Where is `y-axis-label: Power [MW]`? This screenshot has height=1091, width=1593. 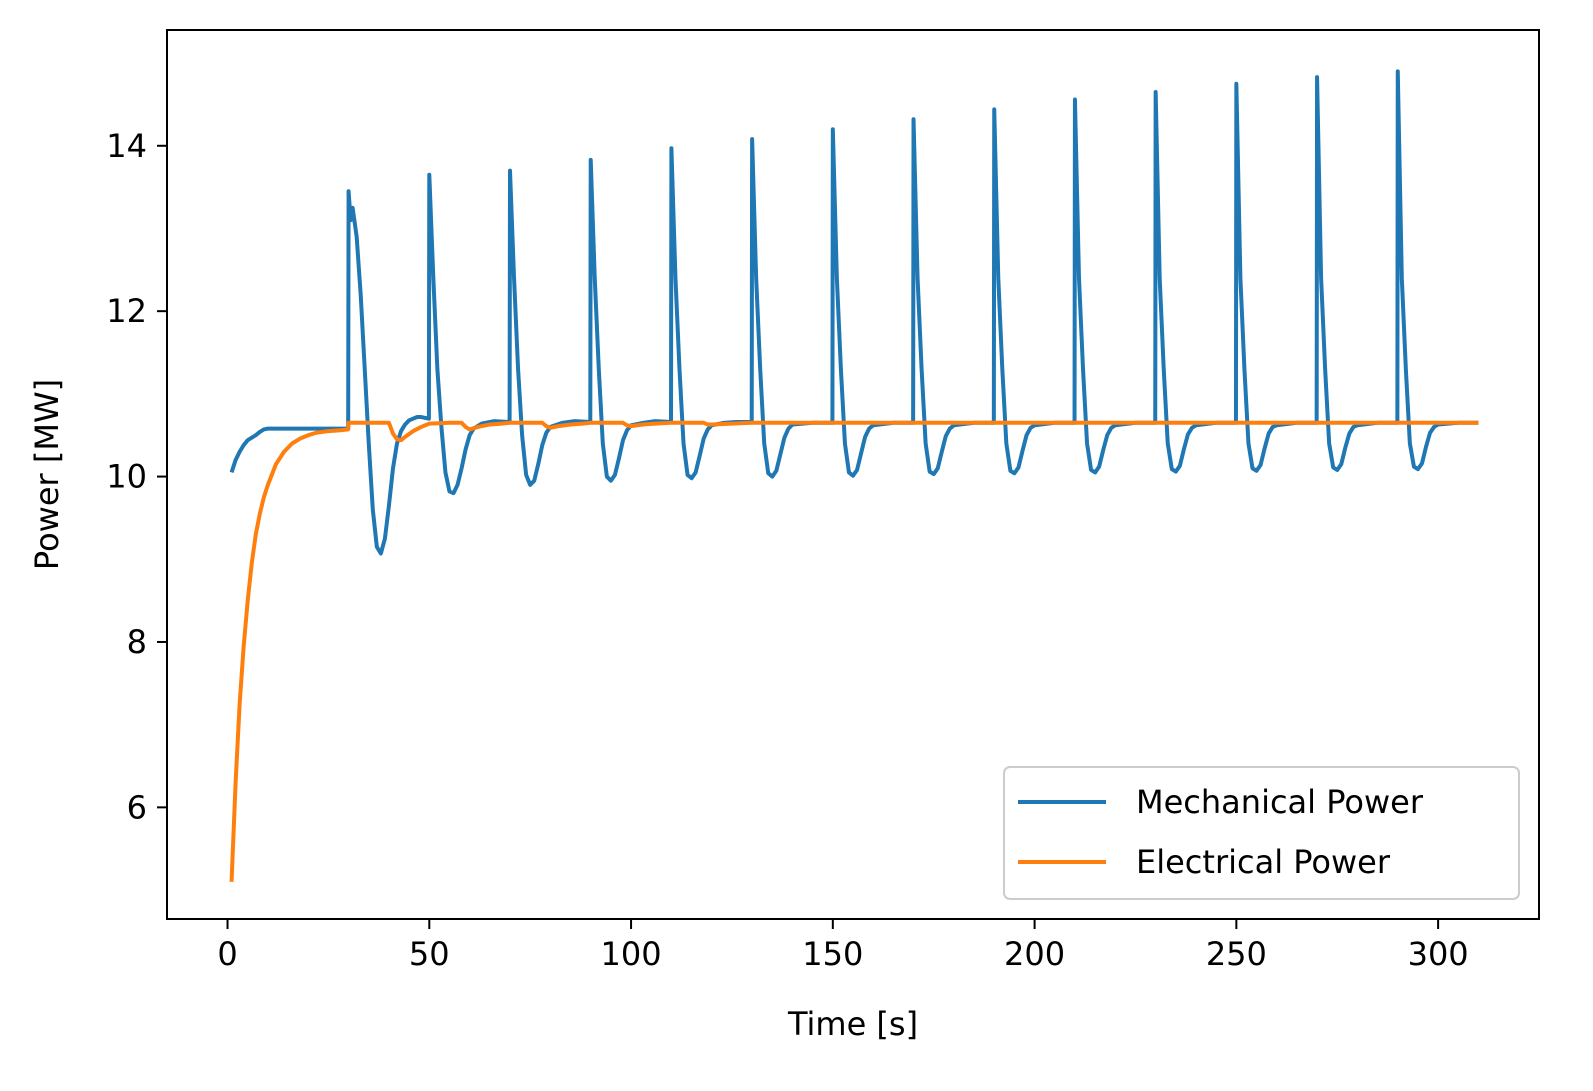 y-axis-label: Power [MW] is located at coordinates (47, 474).